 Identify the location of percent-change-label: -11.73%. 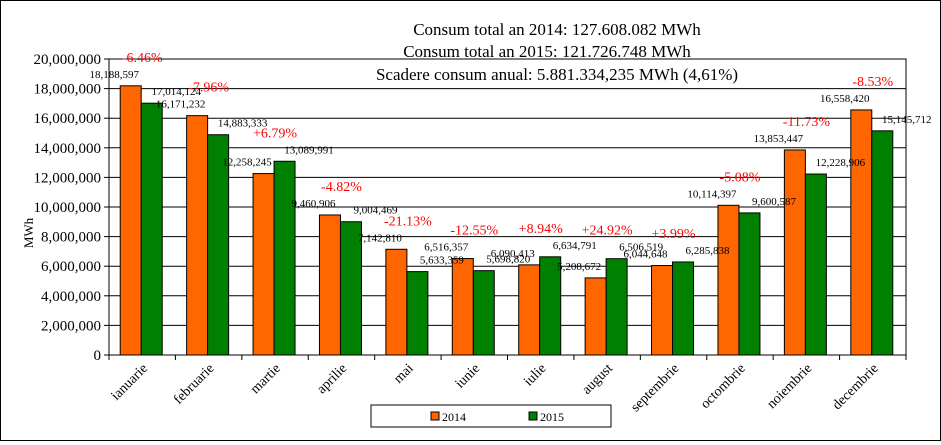
(807, 122).